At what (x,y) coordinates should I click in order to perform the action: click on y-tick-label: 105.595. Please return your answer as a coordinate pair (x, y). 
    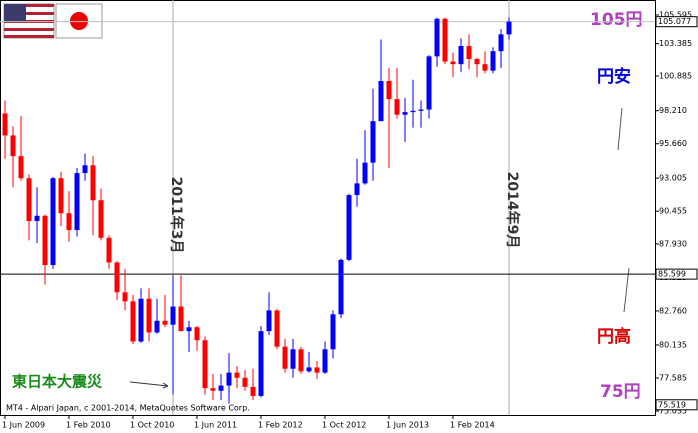
    Looking at the image, I should click on (675, 14).